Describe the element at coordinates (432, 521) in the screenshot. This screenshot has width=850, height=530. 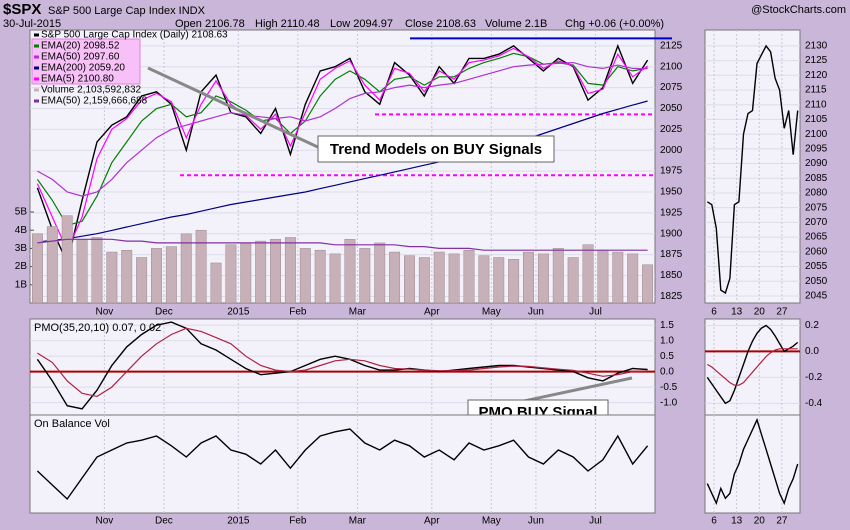
I see `x-tick-label: Apr` at that location.